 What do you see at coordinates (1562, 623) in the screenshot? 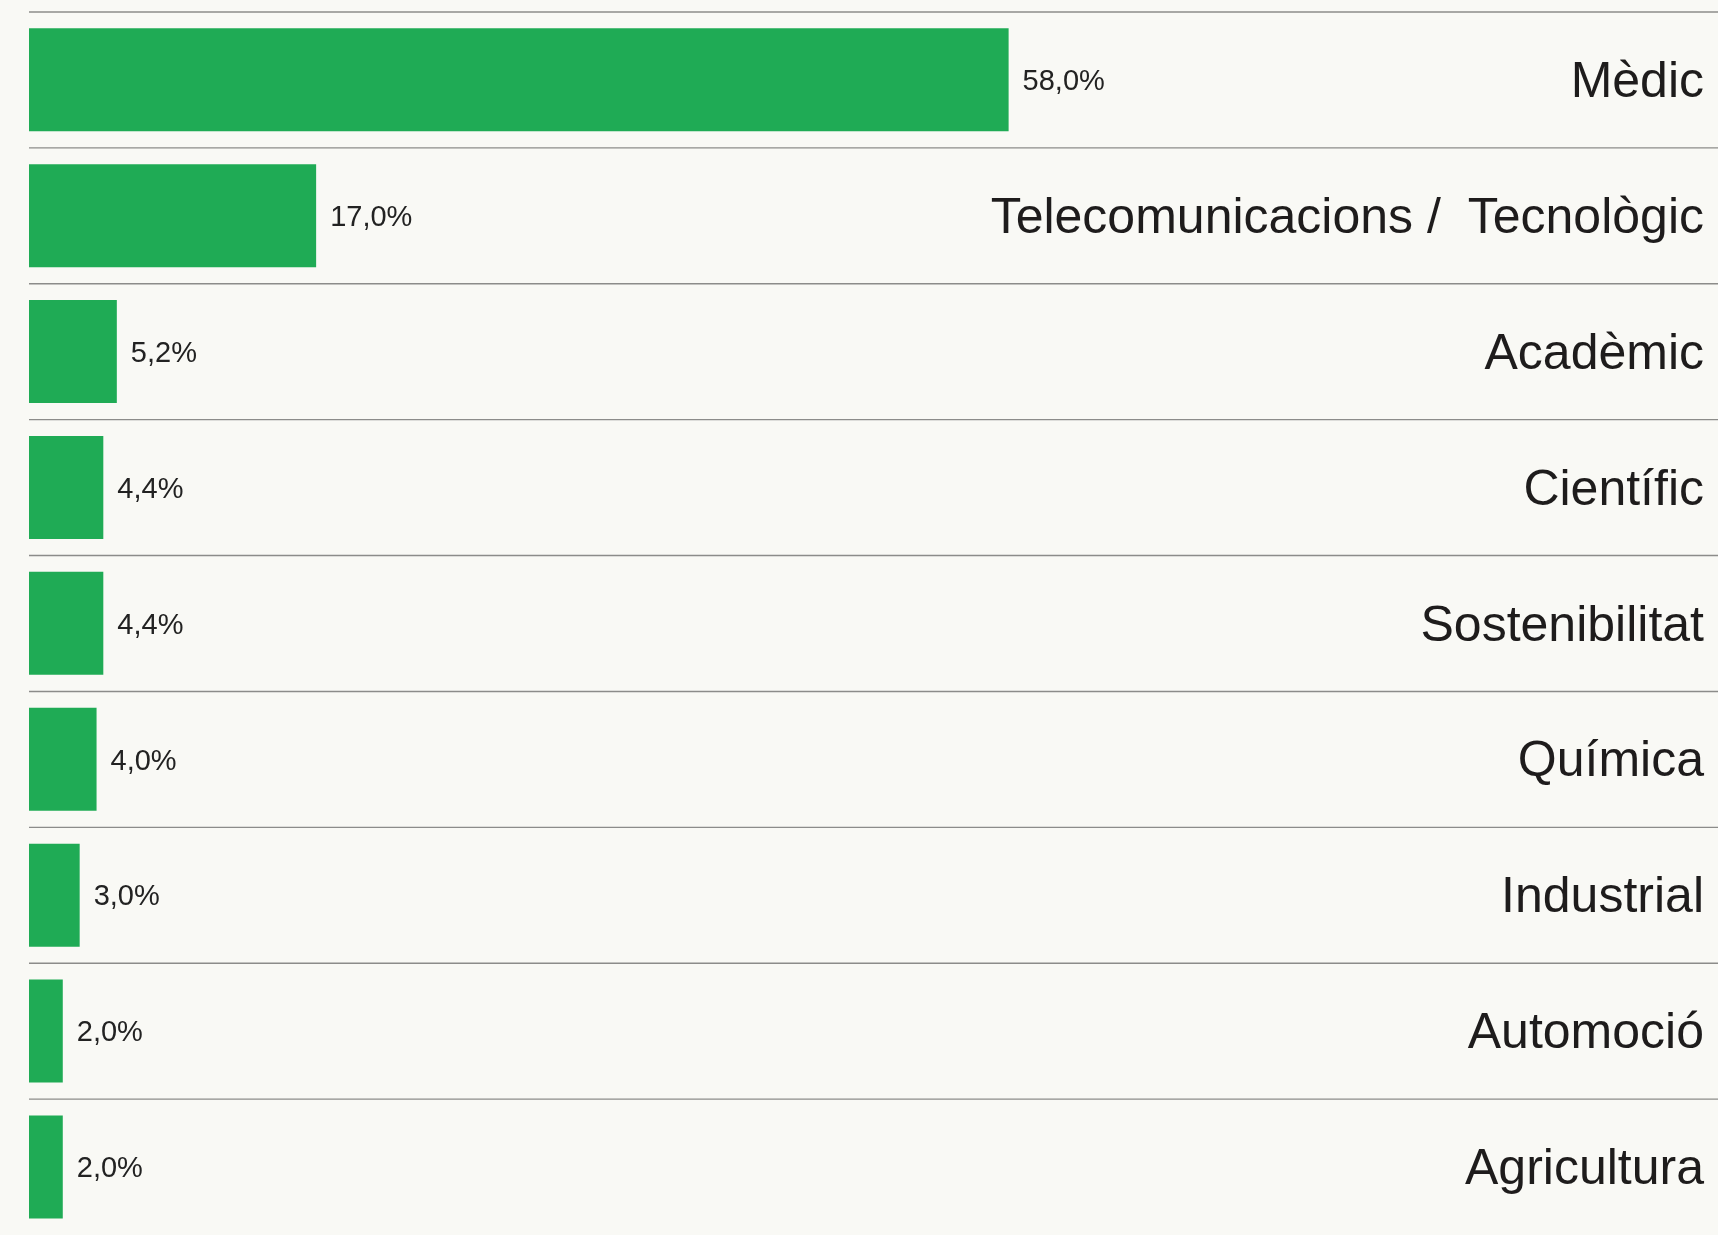
I see `y-tick-label: Sostenibilitat` at bounding box center [1562, 623].